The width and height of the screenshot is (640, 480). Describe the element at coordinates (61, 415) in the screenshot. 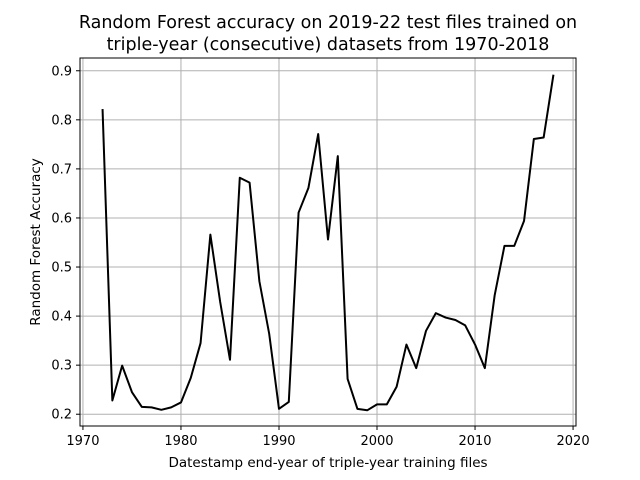

I see `y-tick-label: 0.2` at that location.